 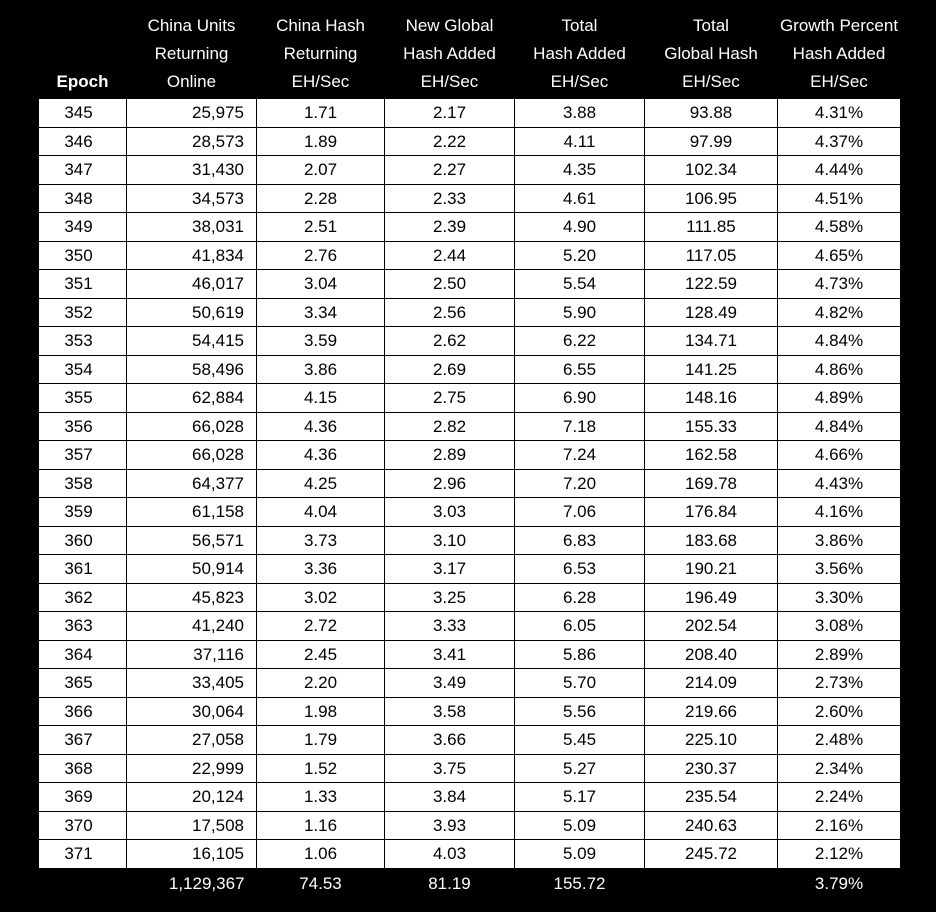 What do you see at coordinates (320, 369) in the screenshot?
I see `cell-china-hash: 3.86` at bounding box center [320, 369].